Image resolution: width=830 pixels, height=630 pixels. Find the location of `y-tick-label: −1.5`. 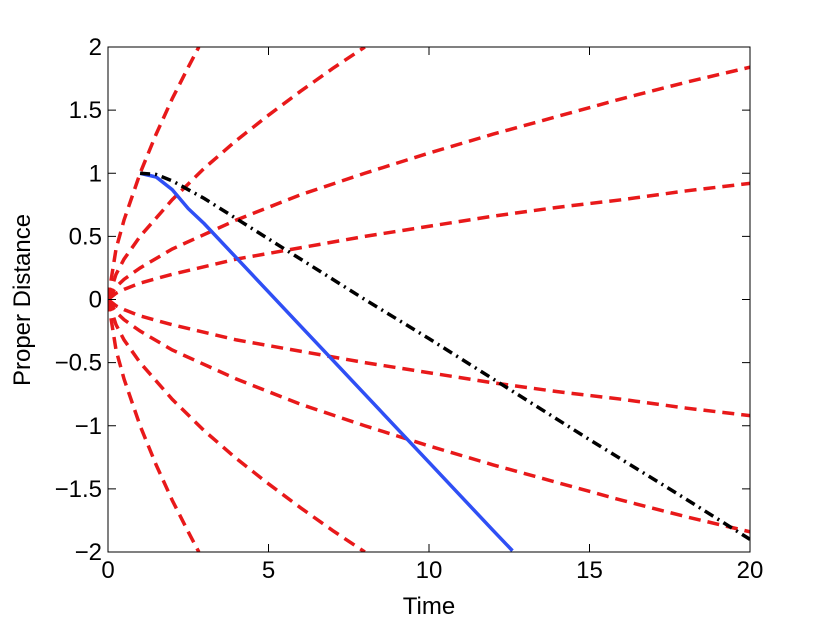

y-tick-label: −1.5 is located at coordinates (78, 489).